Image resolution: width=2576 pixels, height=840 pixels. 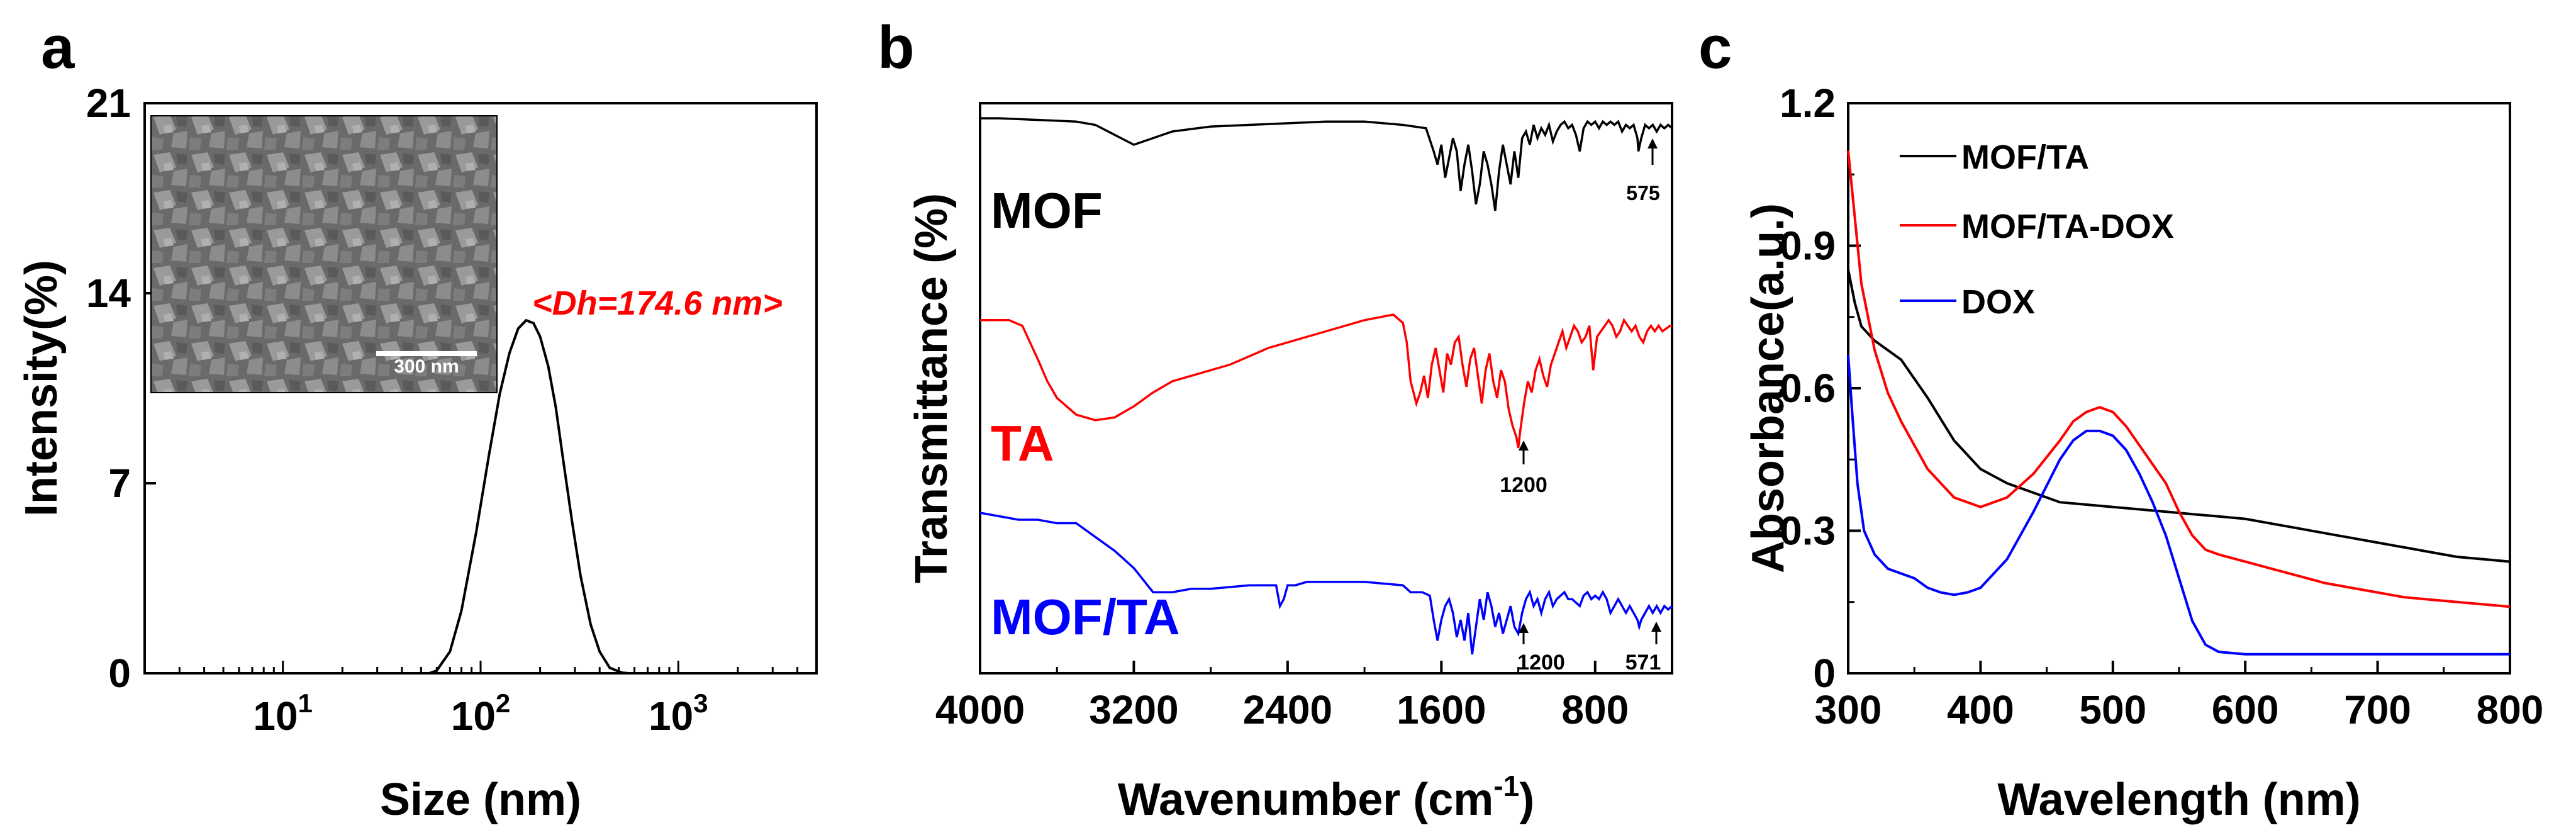 What do you see at coordinates (2178, 800) in the screenshot?
I see `panel-c-x-label: Wavelength (nm)` at bounding box center [2178, 800].